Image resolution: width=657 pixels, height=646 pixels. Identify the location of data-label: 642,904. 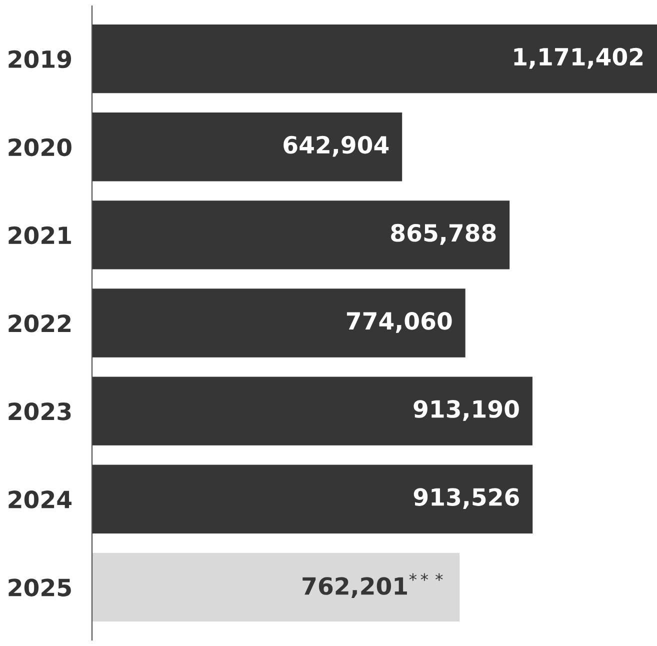
(336, 146).